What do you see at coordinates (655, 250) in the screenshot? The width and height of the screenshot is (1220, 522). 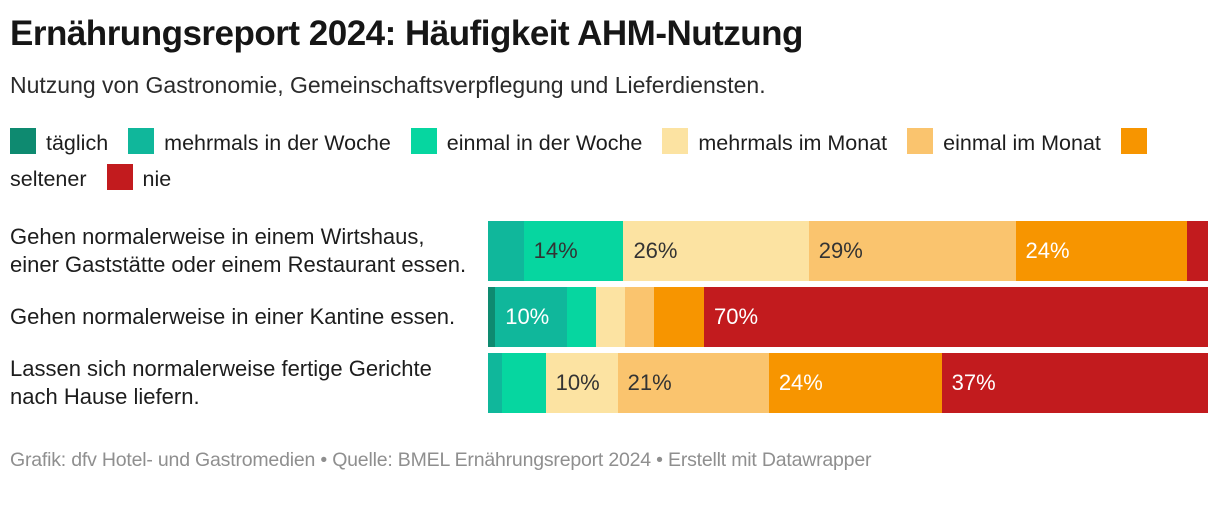 I see `bar-segment-label: 26%` at bounding box center [655, 250].